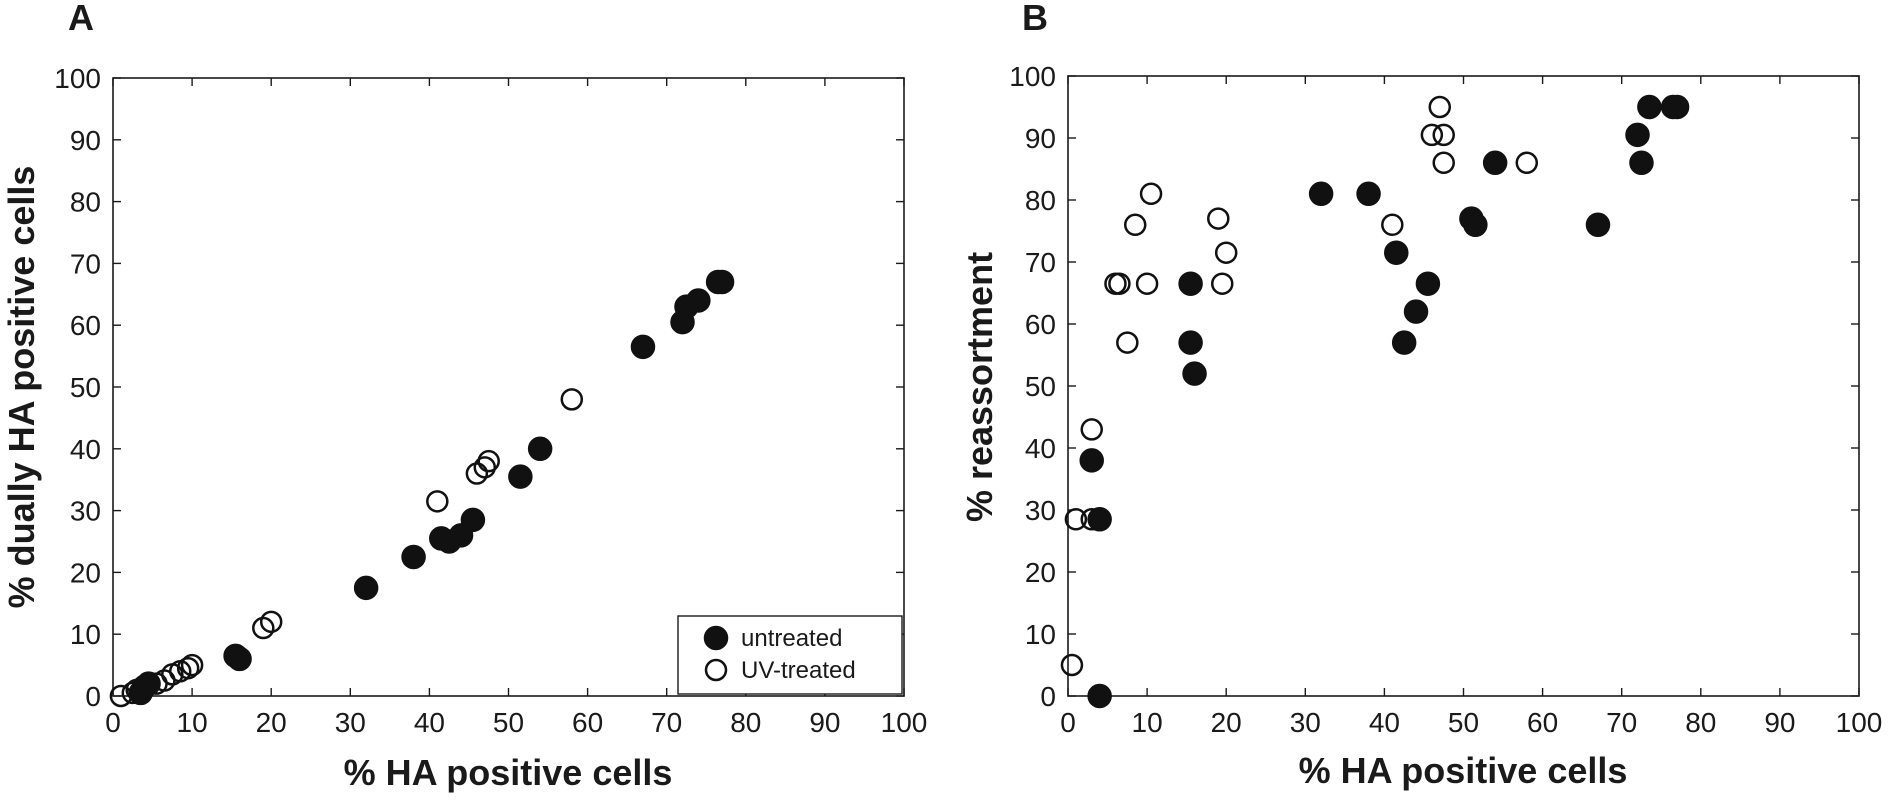 This screenshot has width=1896, height=800. I want to click on legend-a: untreated UV-treated, so click(790, 655).